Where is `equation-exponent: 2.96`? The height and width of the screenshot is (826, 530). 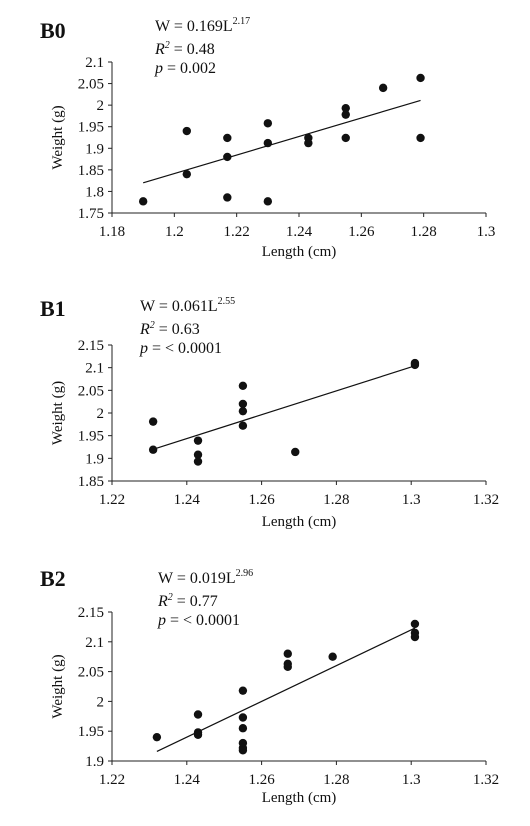
equation-exponent: 2.96 is located at coordinates (244, 573).